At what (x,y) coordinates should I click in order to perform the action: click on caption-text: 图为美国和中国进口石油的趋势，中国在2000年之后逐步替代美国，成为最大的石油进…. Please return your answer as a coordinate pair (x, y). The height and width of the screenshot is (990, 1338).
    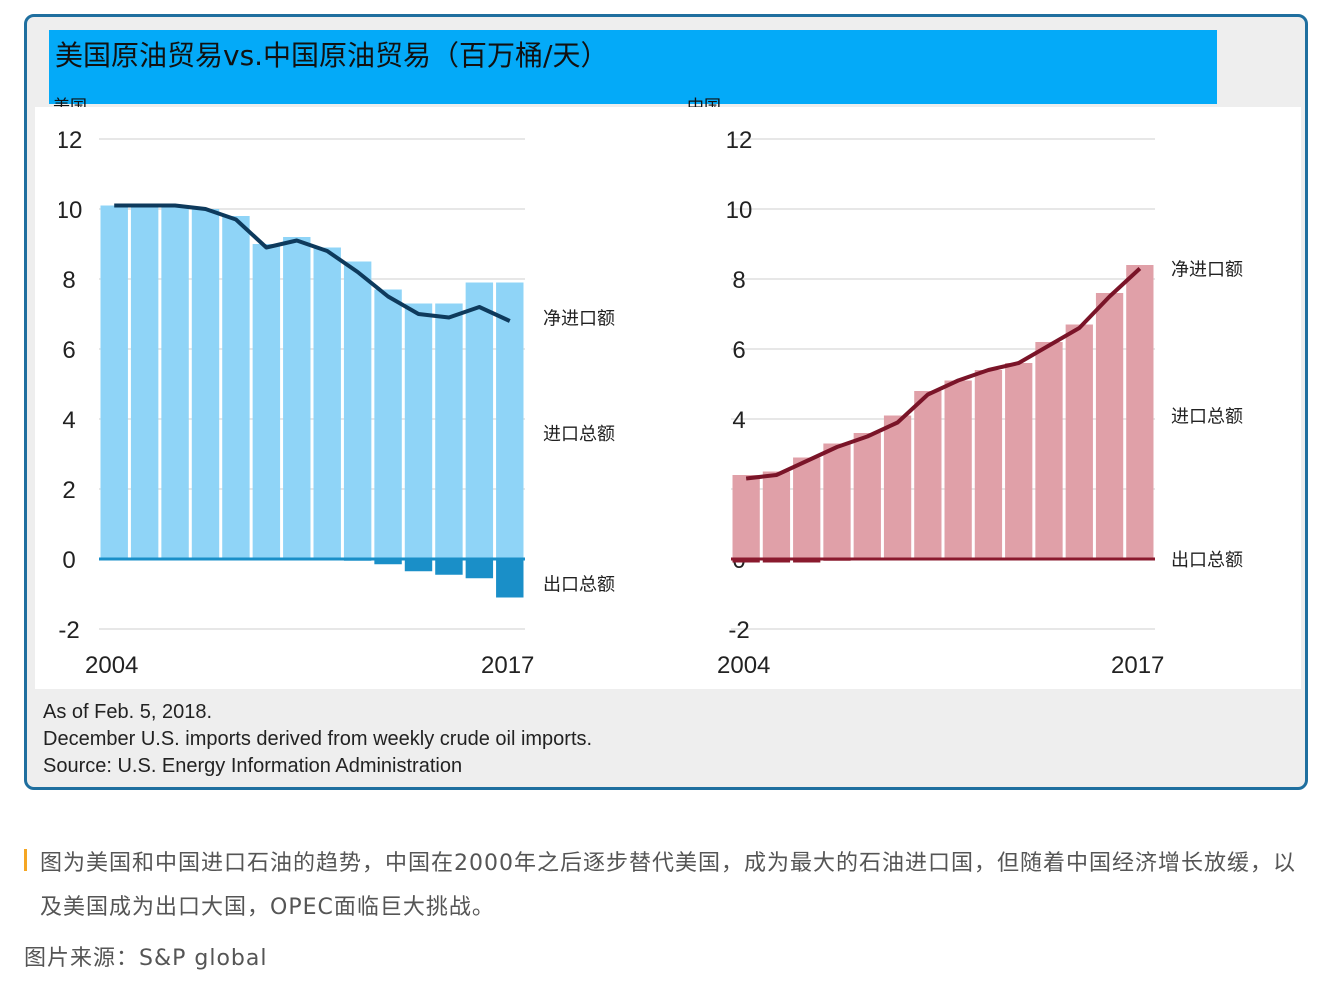
    Looking at the image, I should click on (668, 885).